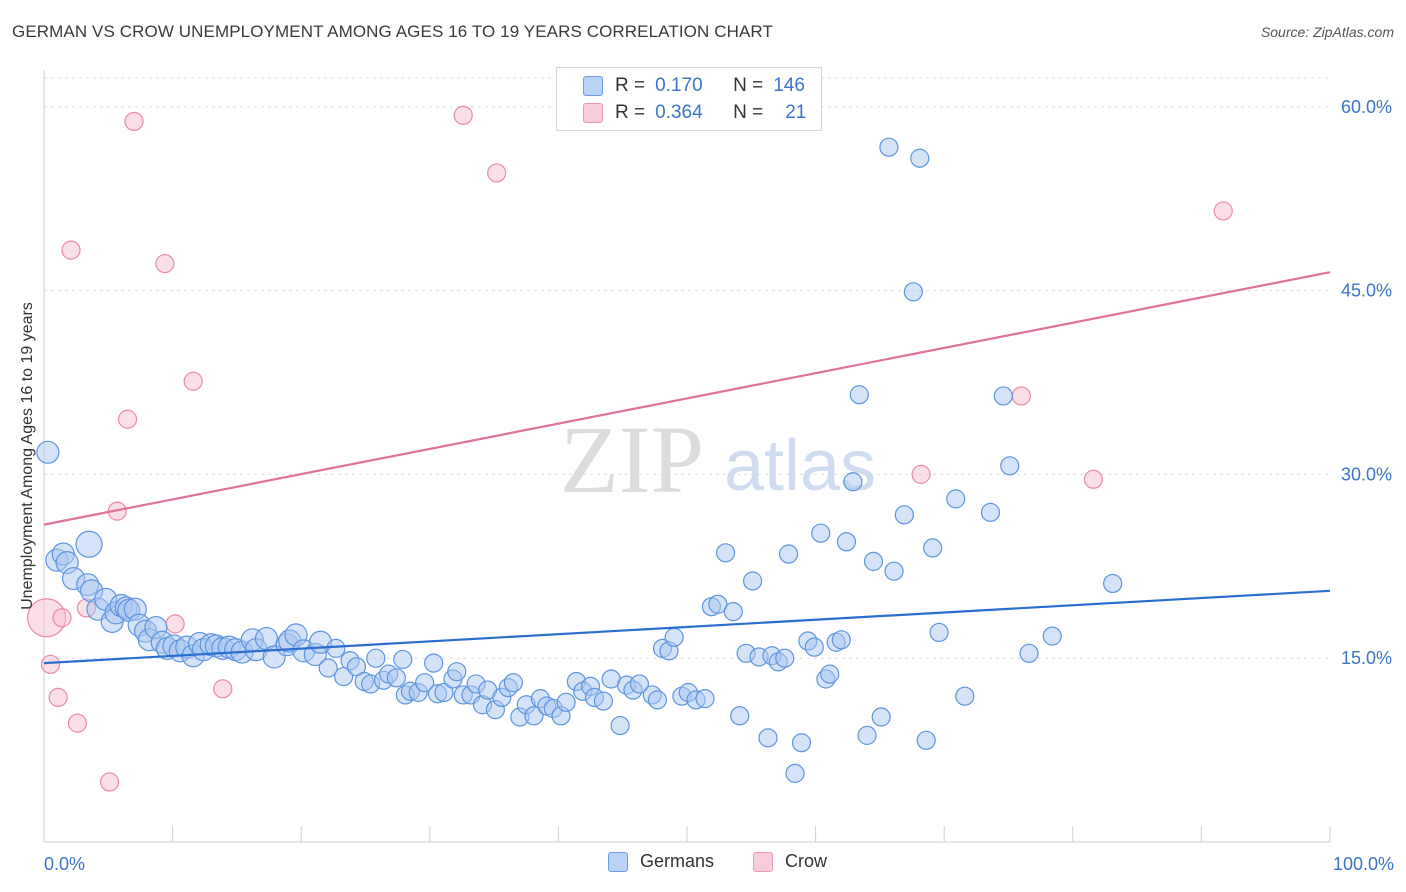 Image resolution: width=1406 pixels, height=892 pixels. I want to click on bottom-legend-crow: Crow, so click(790, 861).